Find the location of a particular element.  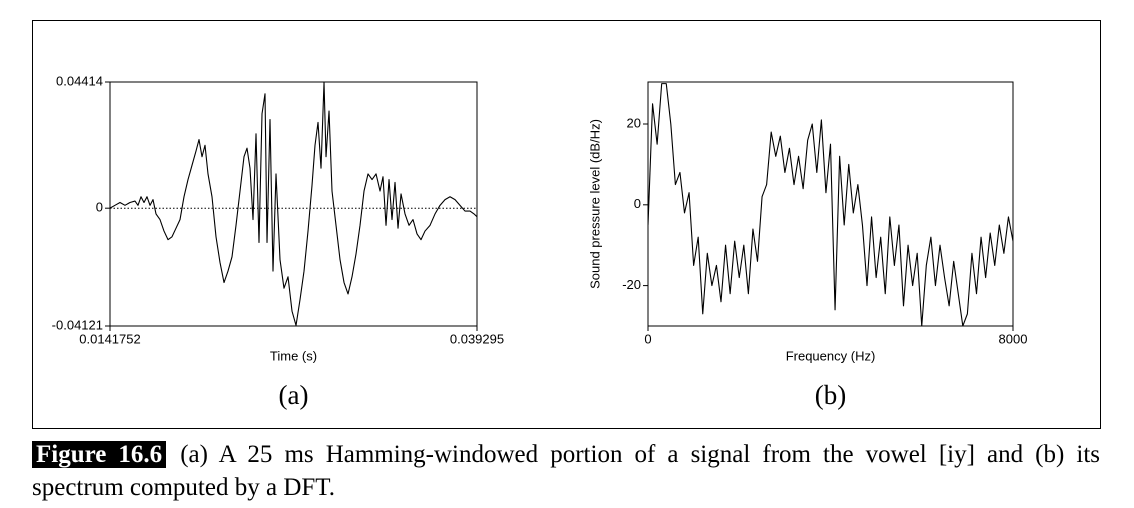

x-axis-label: Time (s) is located at coordinates (293, 355).